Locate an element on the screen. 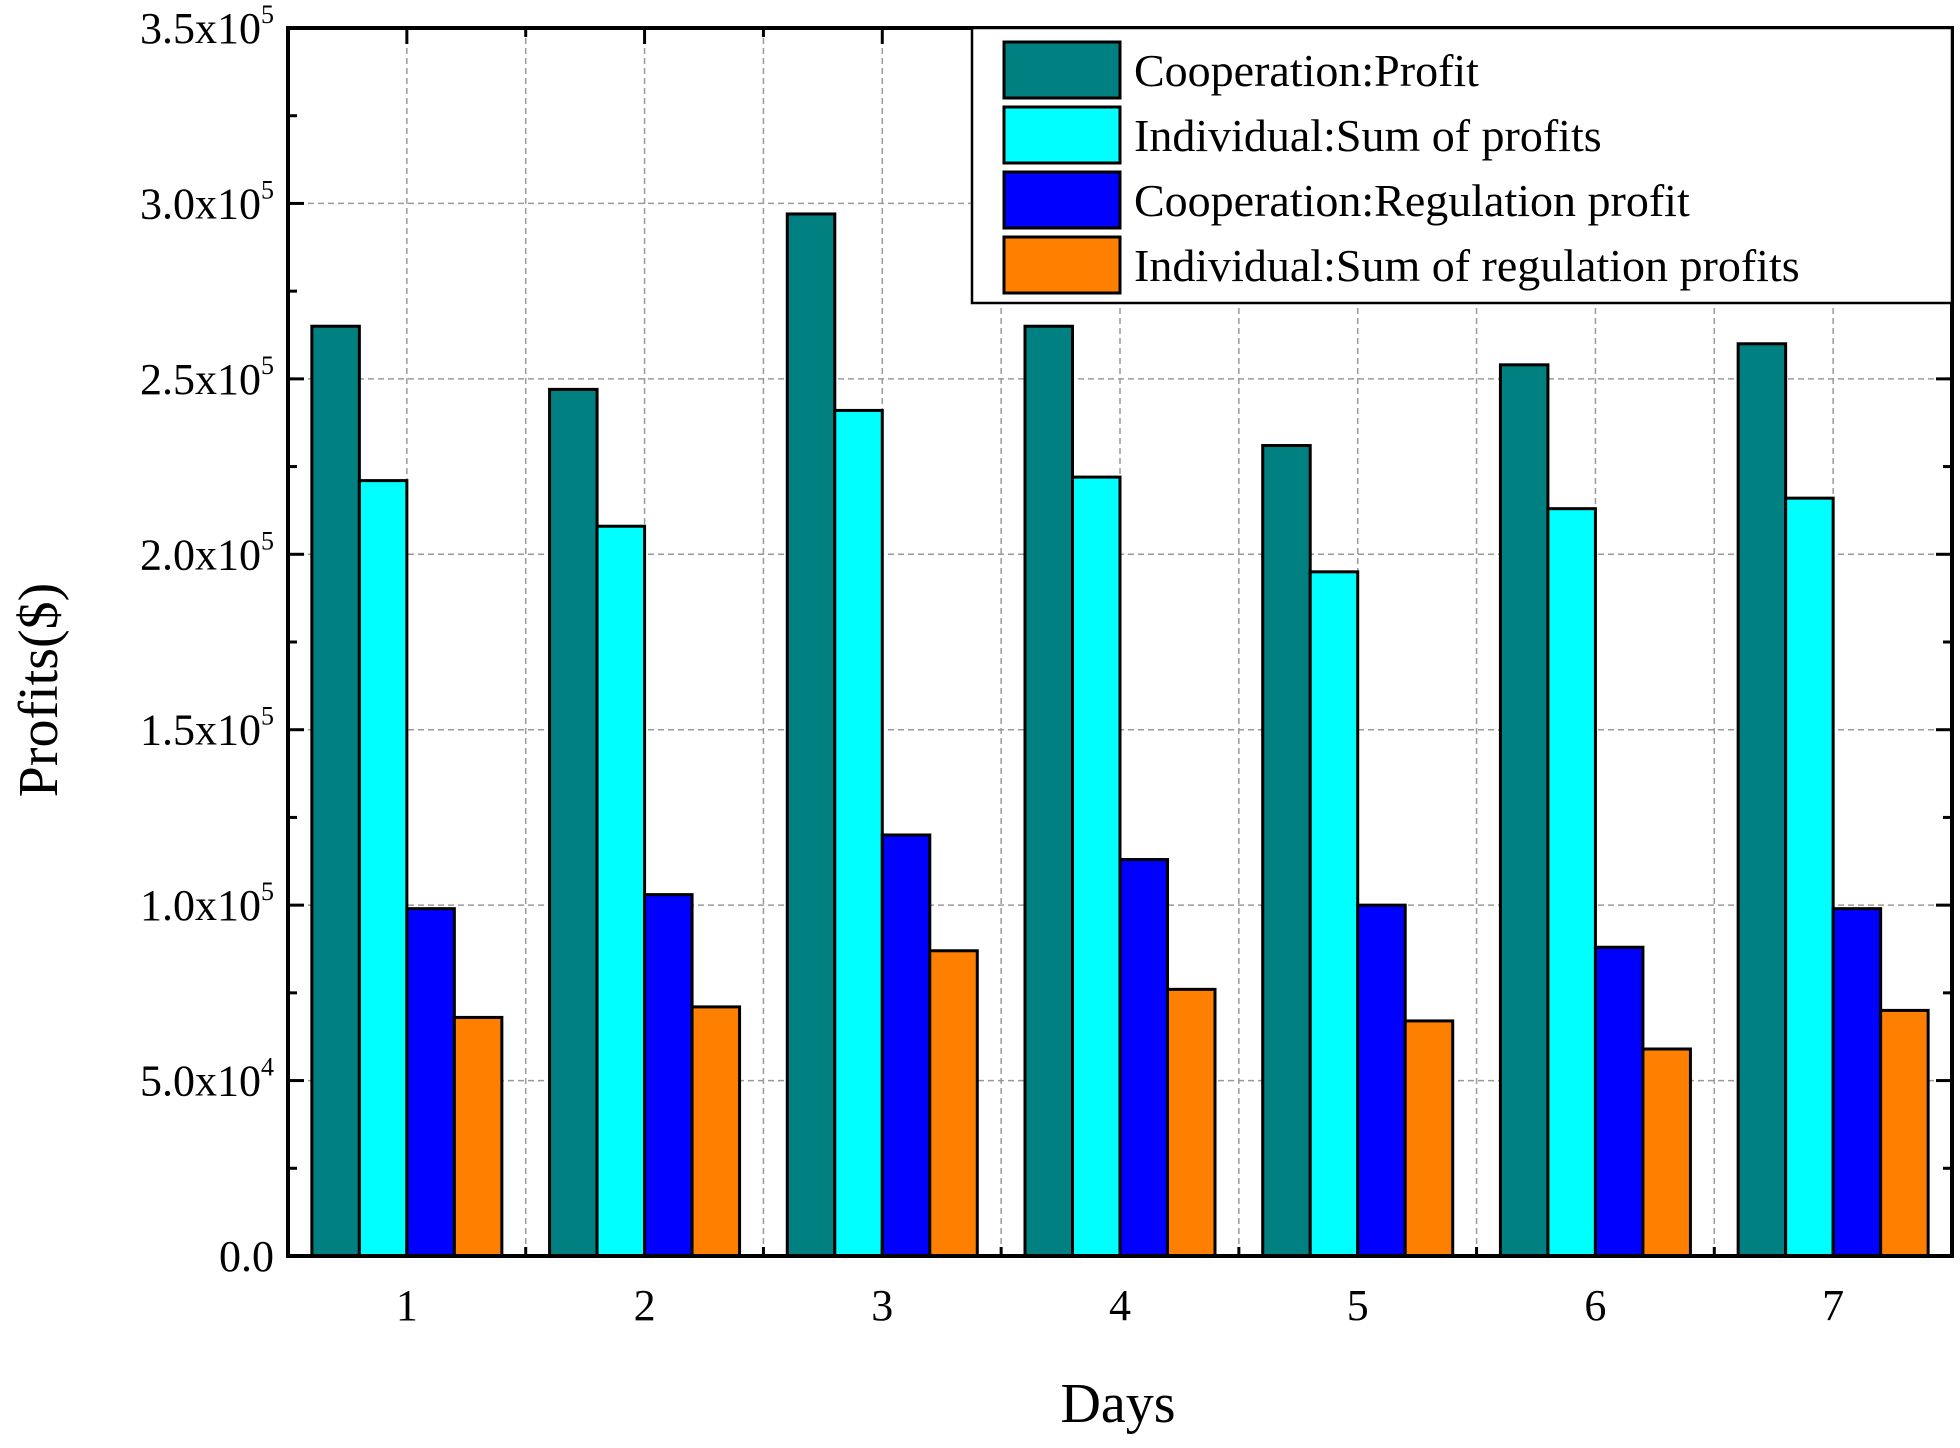  x-tick-labels: 1 2 3 4 5 6 7 is located at coordinates (1120, 1305).